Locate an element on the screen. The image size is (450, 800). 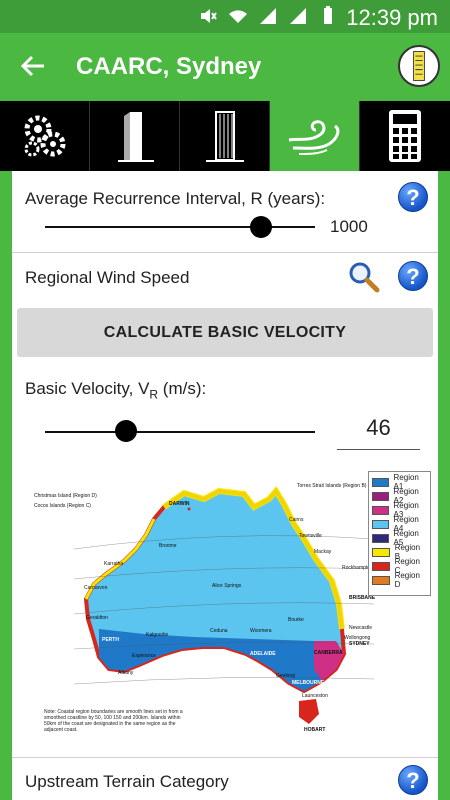
status-bar: 12:39 pm is located at coordinates (225, 16).